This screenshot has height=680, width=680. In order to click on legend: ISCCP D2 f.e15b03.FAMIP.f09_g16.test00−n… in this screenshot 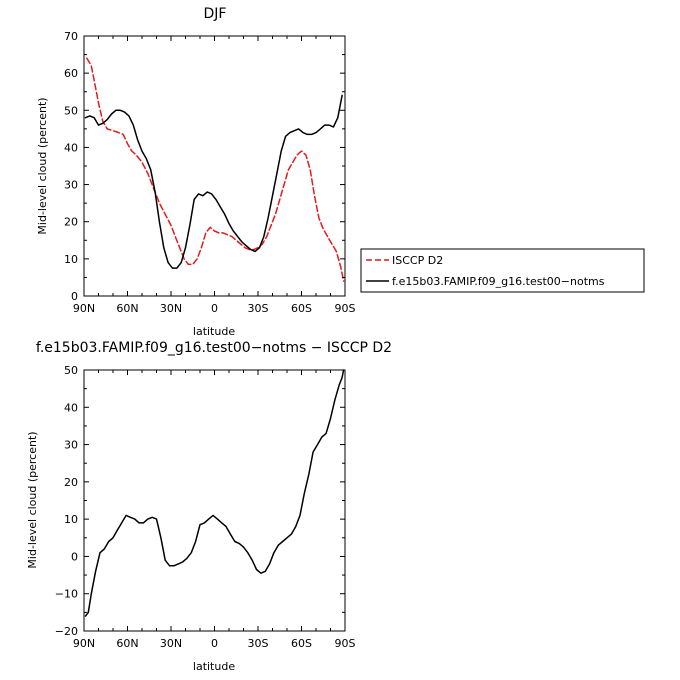, I will do `click(502, 270)`.